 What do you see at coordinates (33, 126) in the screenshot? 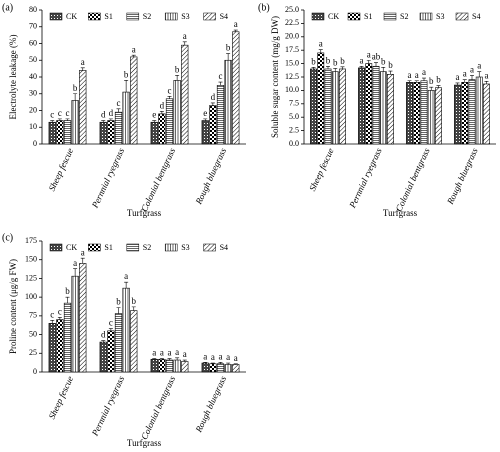
I see `y-tick-label: 10` at bounding box center [33, 126].